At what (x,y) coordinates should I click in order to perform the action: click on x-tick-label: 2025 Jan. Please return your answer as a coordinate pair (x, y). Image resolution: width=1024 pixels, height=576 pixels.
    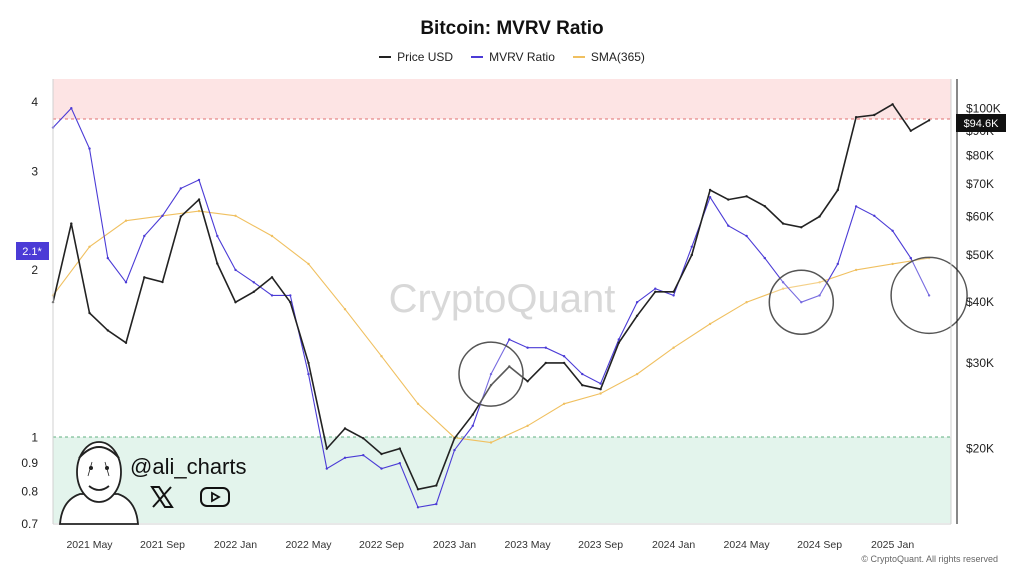
    Looking at the image, I should click on (892, 545).